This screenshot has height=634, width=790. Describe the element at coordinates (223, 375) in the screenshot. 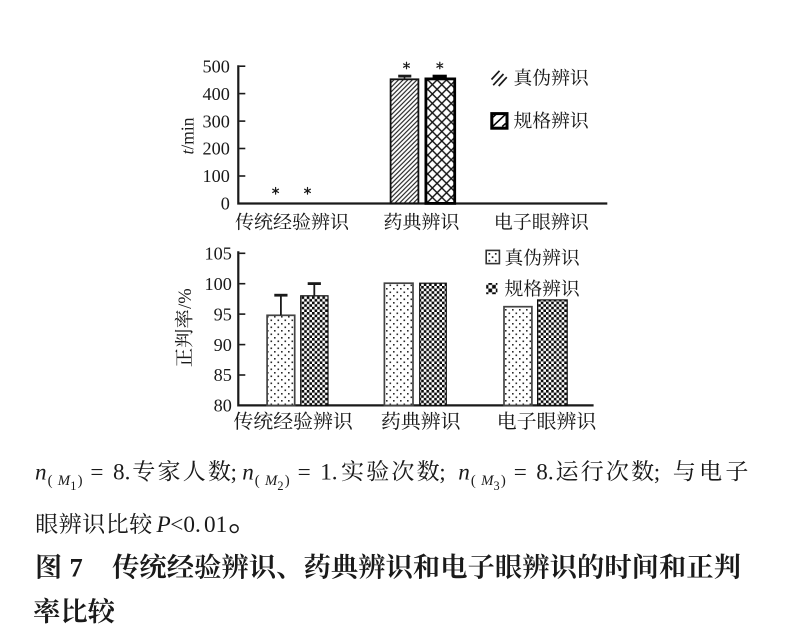

I see `svg-text: 85` at that location.